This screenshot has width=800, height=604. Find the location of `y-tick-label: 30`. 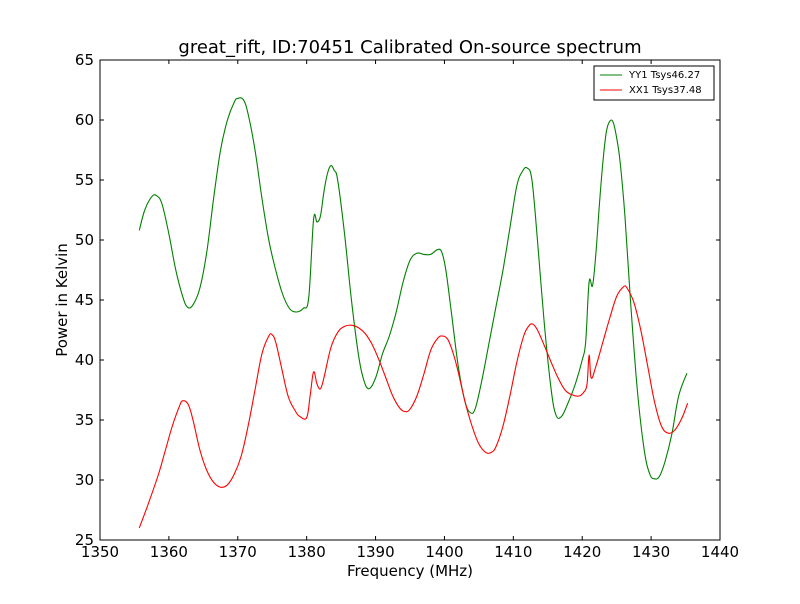

y-tick-label: 30 is located at coordinates (84, 480).